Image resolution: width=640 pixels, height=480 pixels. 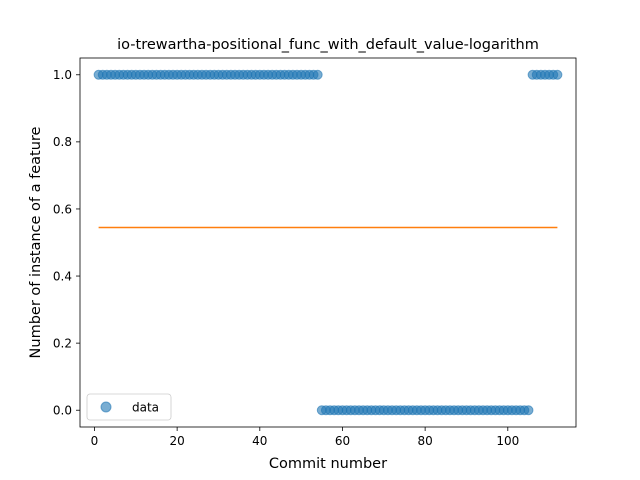 I want to click on y-tick-label: 0.6, so click(x=62, y=209).